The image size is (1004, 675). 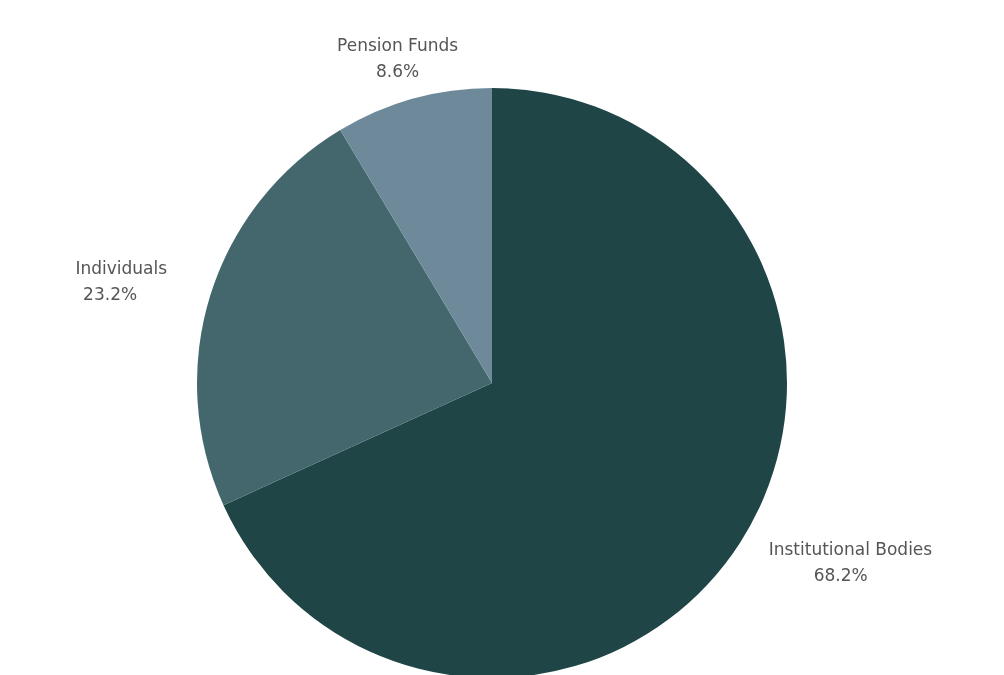 I want to click on pie-slice, so click(x=416, y=235).